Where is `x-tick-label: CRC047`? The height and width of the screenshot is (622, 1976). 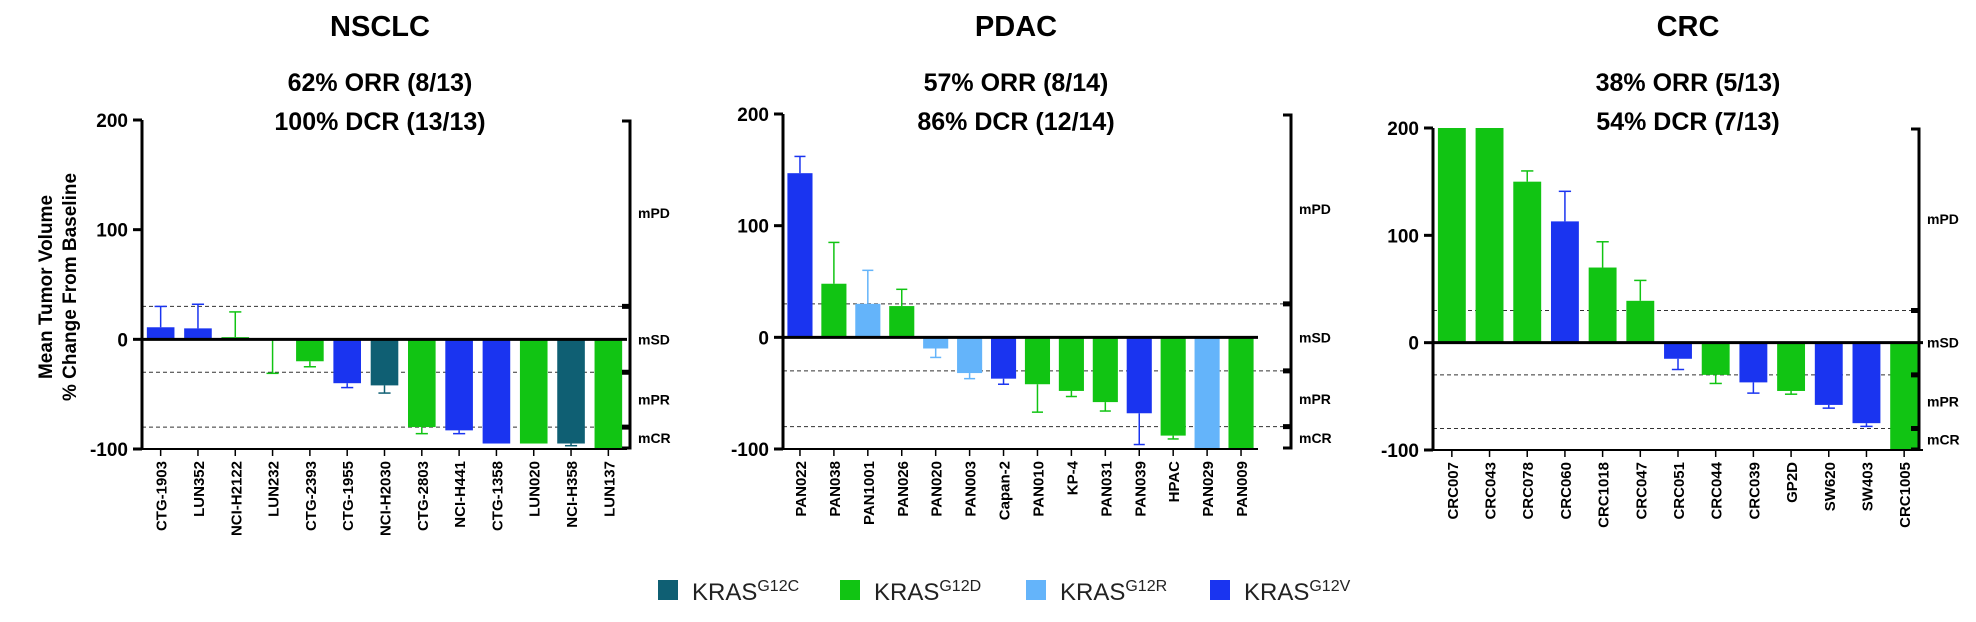
x-tick-label: CRC047 is located at coordinates (1641, 491).